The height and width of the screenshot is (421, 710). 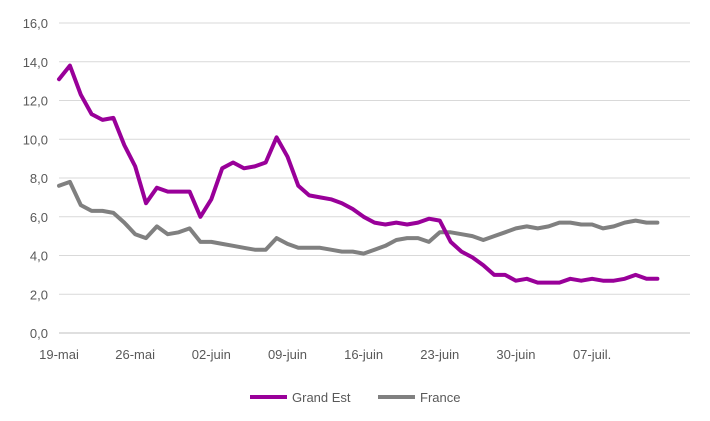 What do you see at coordinates (287, 354) in the screenshot?
I see `x-tick-label: 09-juin` at bounding box center [287, 354].